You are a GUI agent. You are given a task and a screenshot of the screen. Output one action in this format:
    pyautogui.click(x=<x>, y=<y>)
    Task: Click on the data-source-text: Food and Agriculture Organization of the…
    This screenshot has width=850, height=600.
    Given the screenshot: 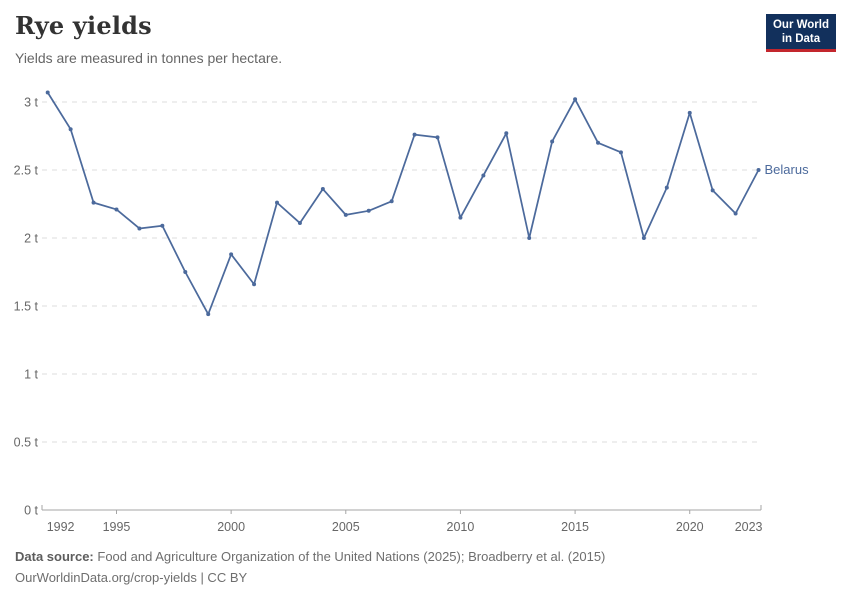 What is the action you would take?
    pyautogui.click(x=351, y=556)
    